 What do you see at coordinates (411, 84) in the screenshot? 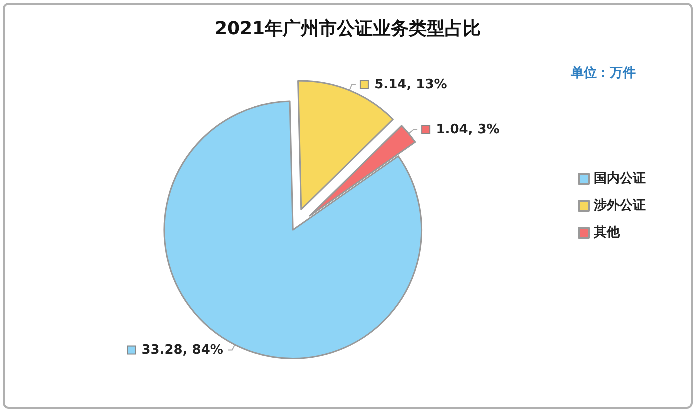
I see `data-label: 5.14, 13%` at bounding box center [411, 84].